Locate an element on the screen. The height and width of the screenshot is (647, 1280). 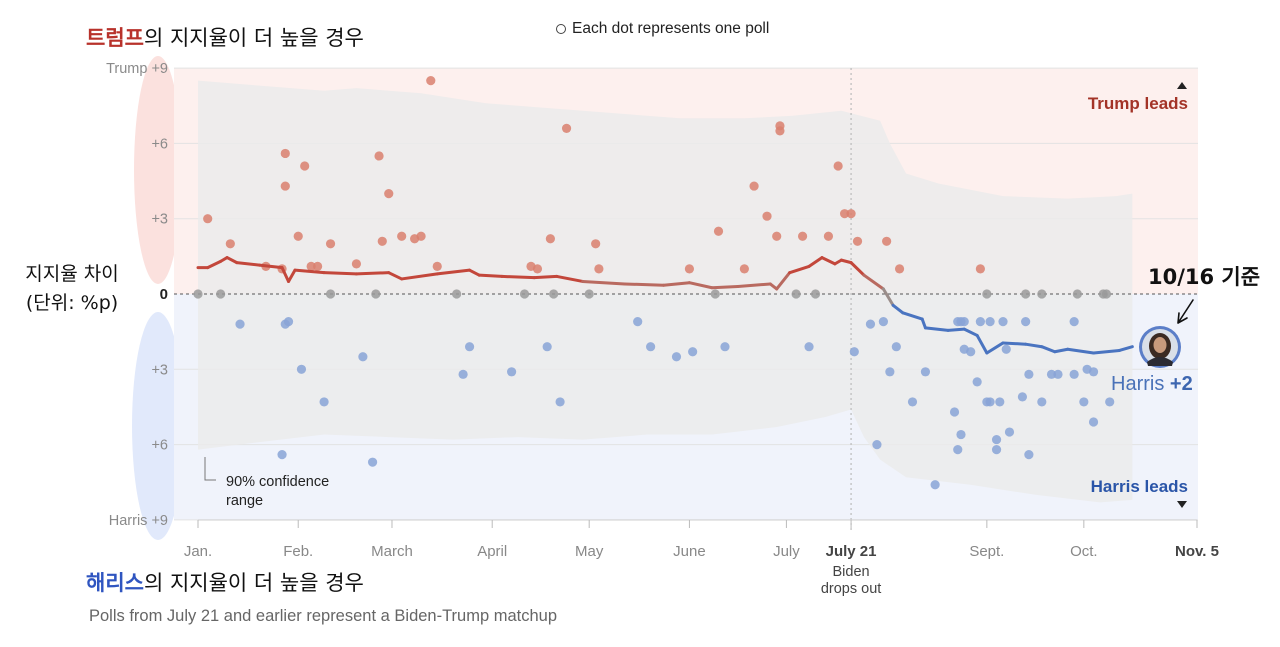
x-tick-label: July 21 is located at coordinates (851, 551).